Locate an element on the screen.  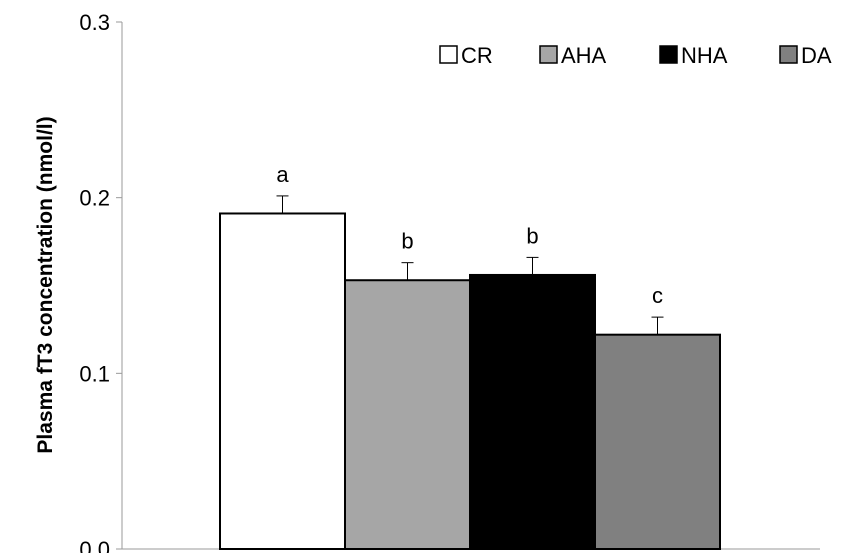
significance-label: c is located at coordinates (657, 295).